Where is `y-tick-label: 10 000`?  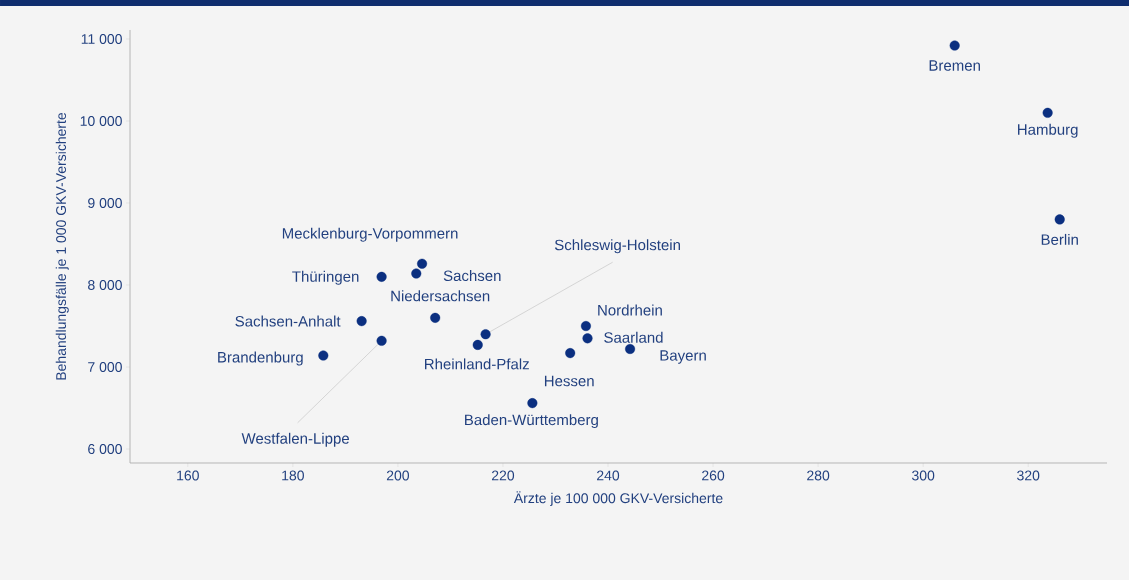 y-tick-label: 10 000 is located at coordinates (101, 121).